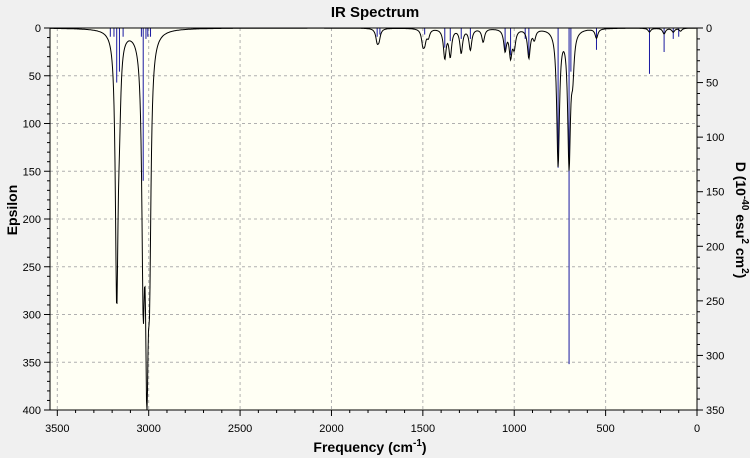 This screenshot has height=458, width=750. What do you see at coordinates (741, 256) in the screenshot?
I see `right-y-axis-label-part: cm` at bounding box center [741, 256].